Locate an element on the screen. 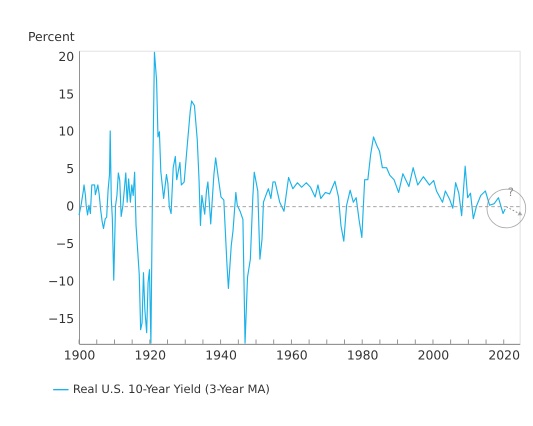 The height and width of the screenshot is (426, 533). y-tick-label: 0 is located at coordinates (70, 206).